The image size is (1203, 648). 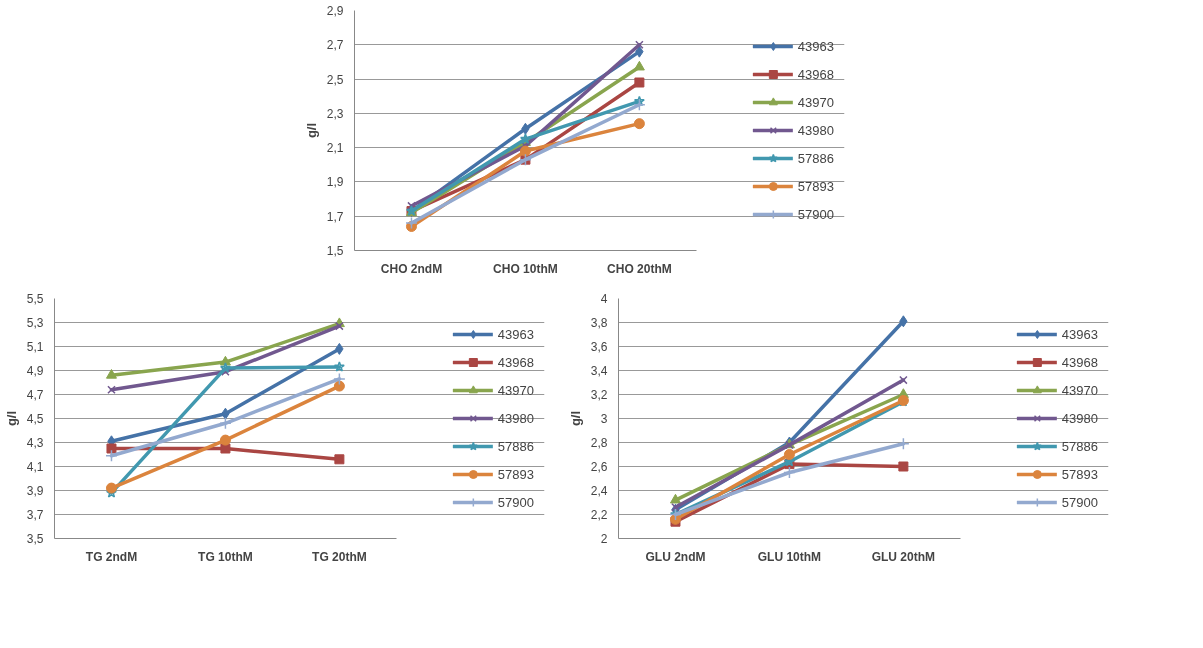 I want to click on x-tick-label: TG 2ndM, so click(x=111, y=556).